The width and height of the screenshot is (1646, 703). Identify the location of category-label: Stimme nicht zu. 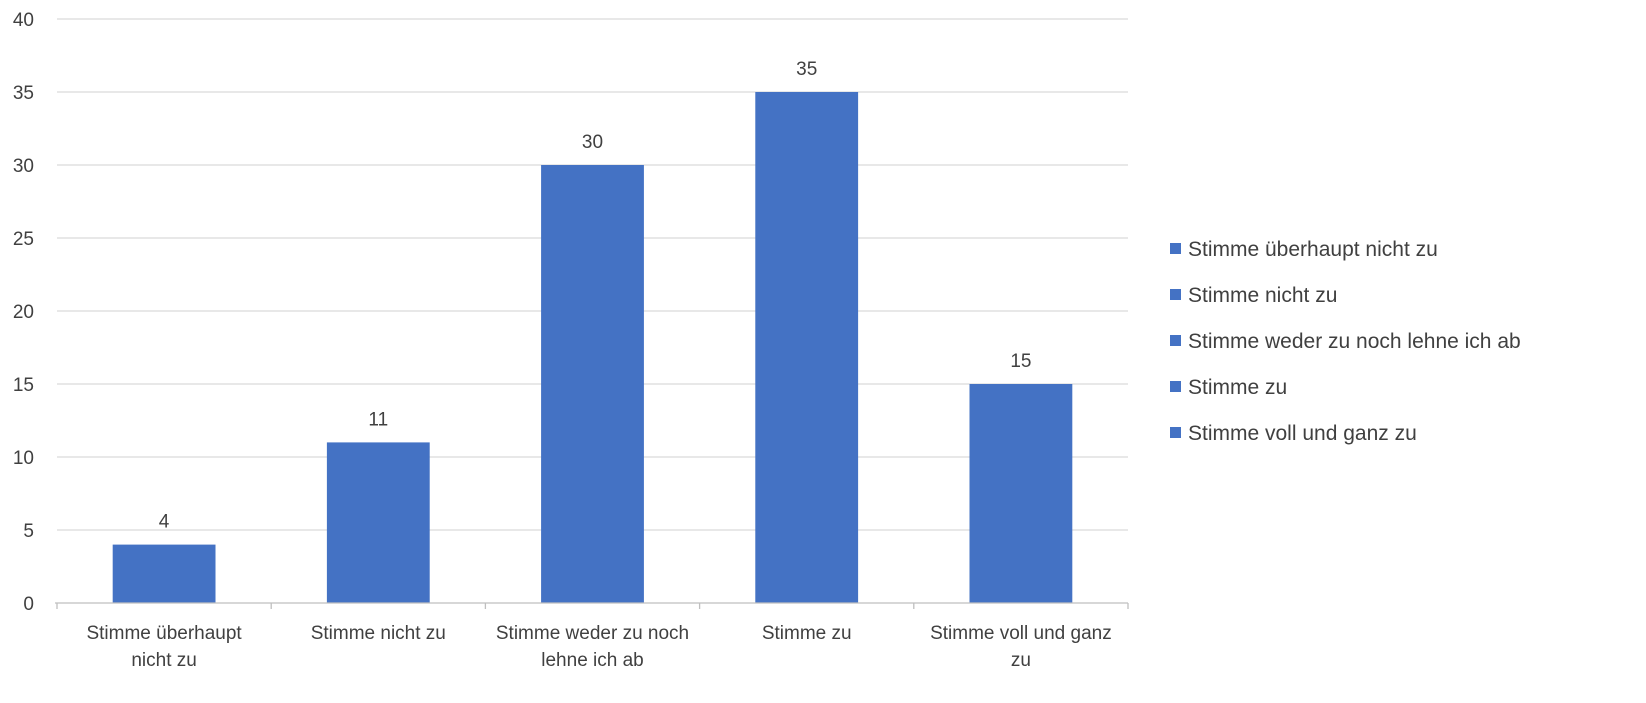
(378, 633).